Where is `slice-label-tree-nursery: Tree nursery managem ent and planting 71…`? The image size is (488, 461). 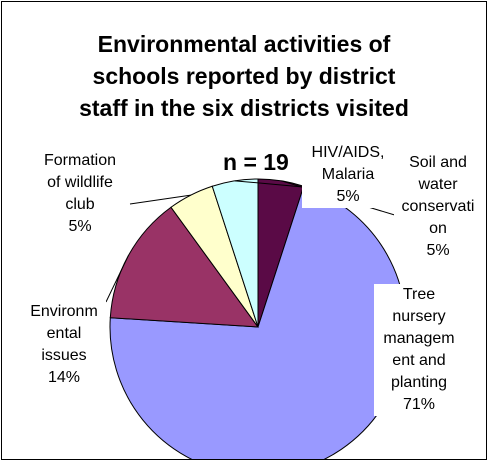 slice-label-tree-nursery: Tree nursery managem ent and planting 71… is located at coordinates (419, 350).